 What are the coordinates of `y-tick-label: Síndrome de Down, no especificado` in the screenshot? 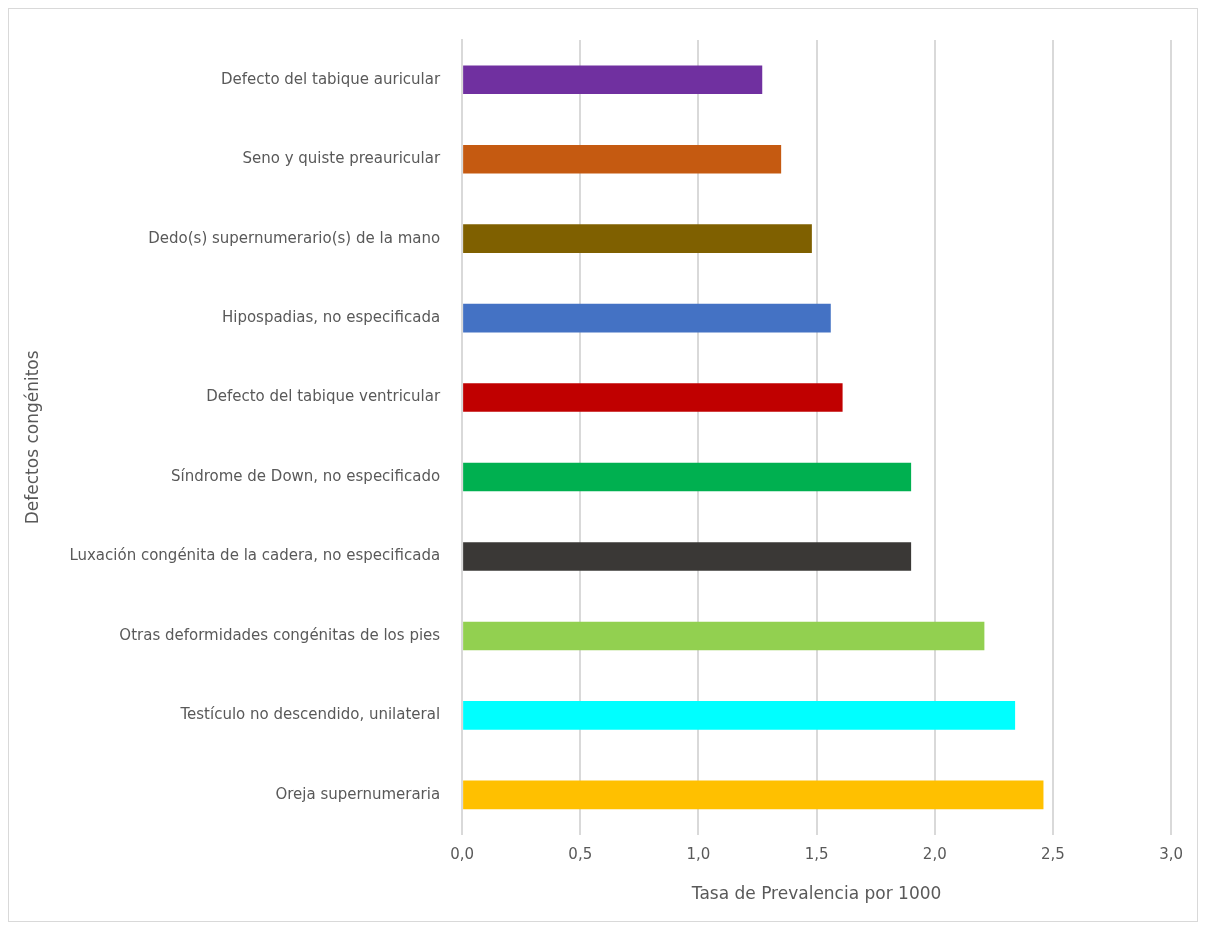 It's located at (305, 475).